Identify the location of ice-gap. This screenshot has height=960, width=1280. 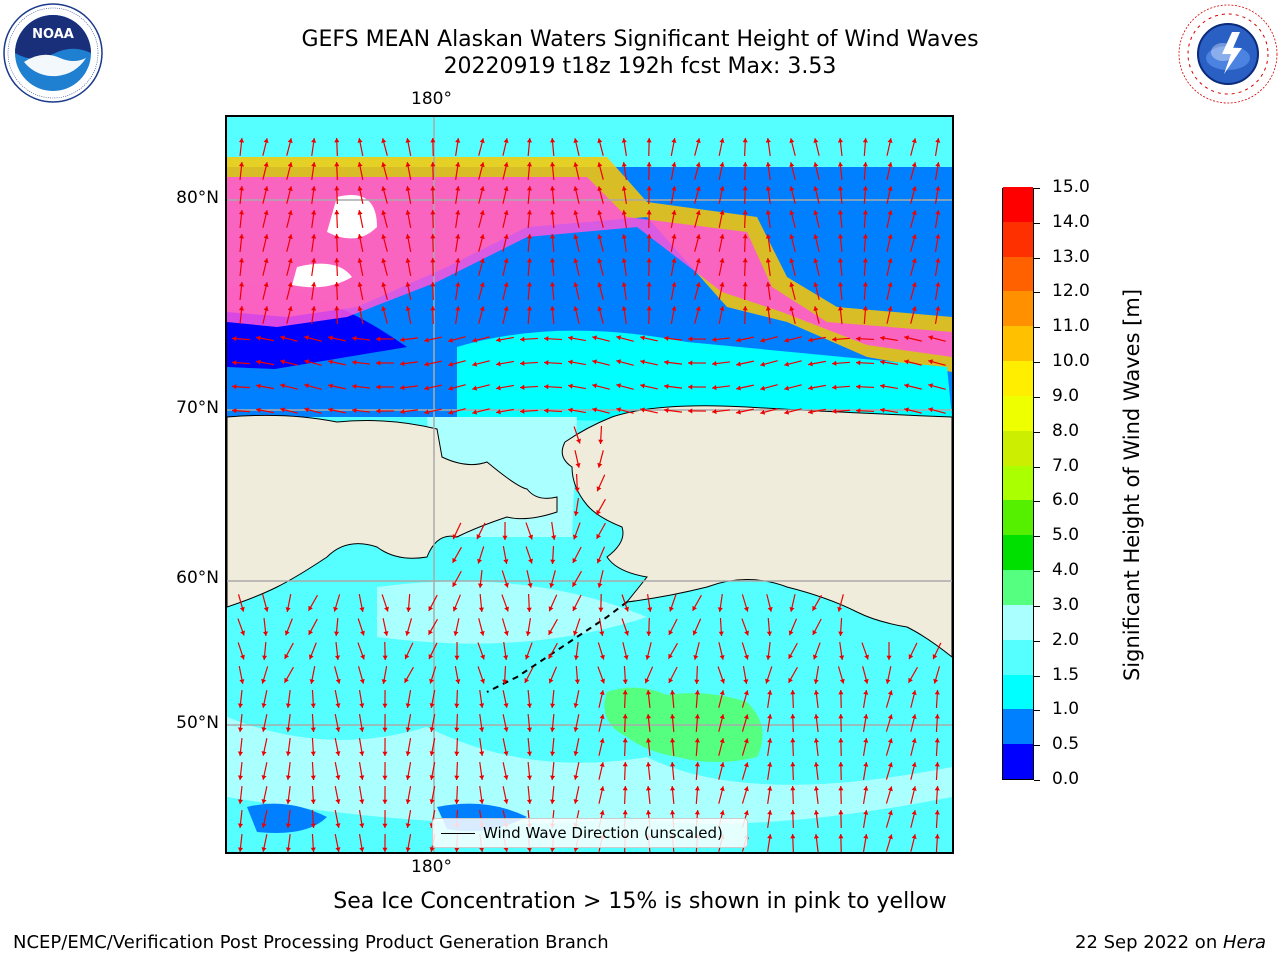
(352, 217).